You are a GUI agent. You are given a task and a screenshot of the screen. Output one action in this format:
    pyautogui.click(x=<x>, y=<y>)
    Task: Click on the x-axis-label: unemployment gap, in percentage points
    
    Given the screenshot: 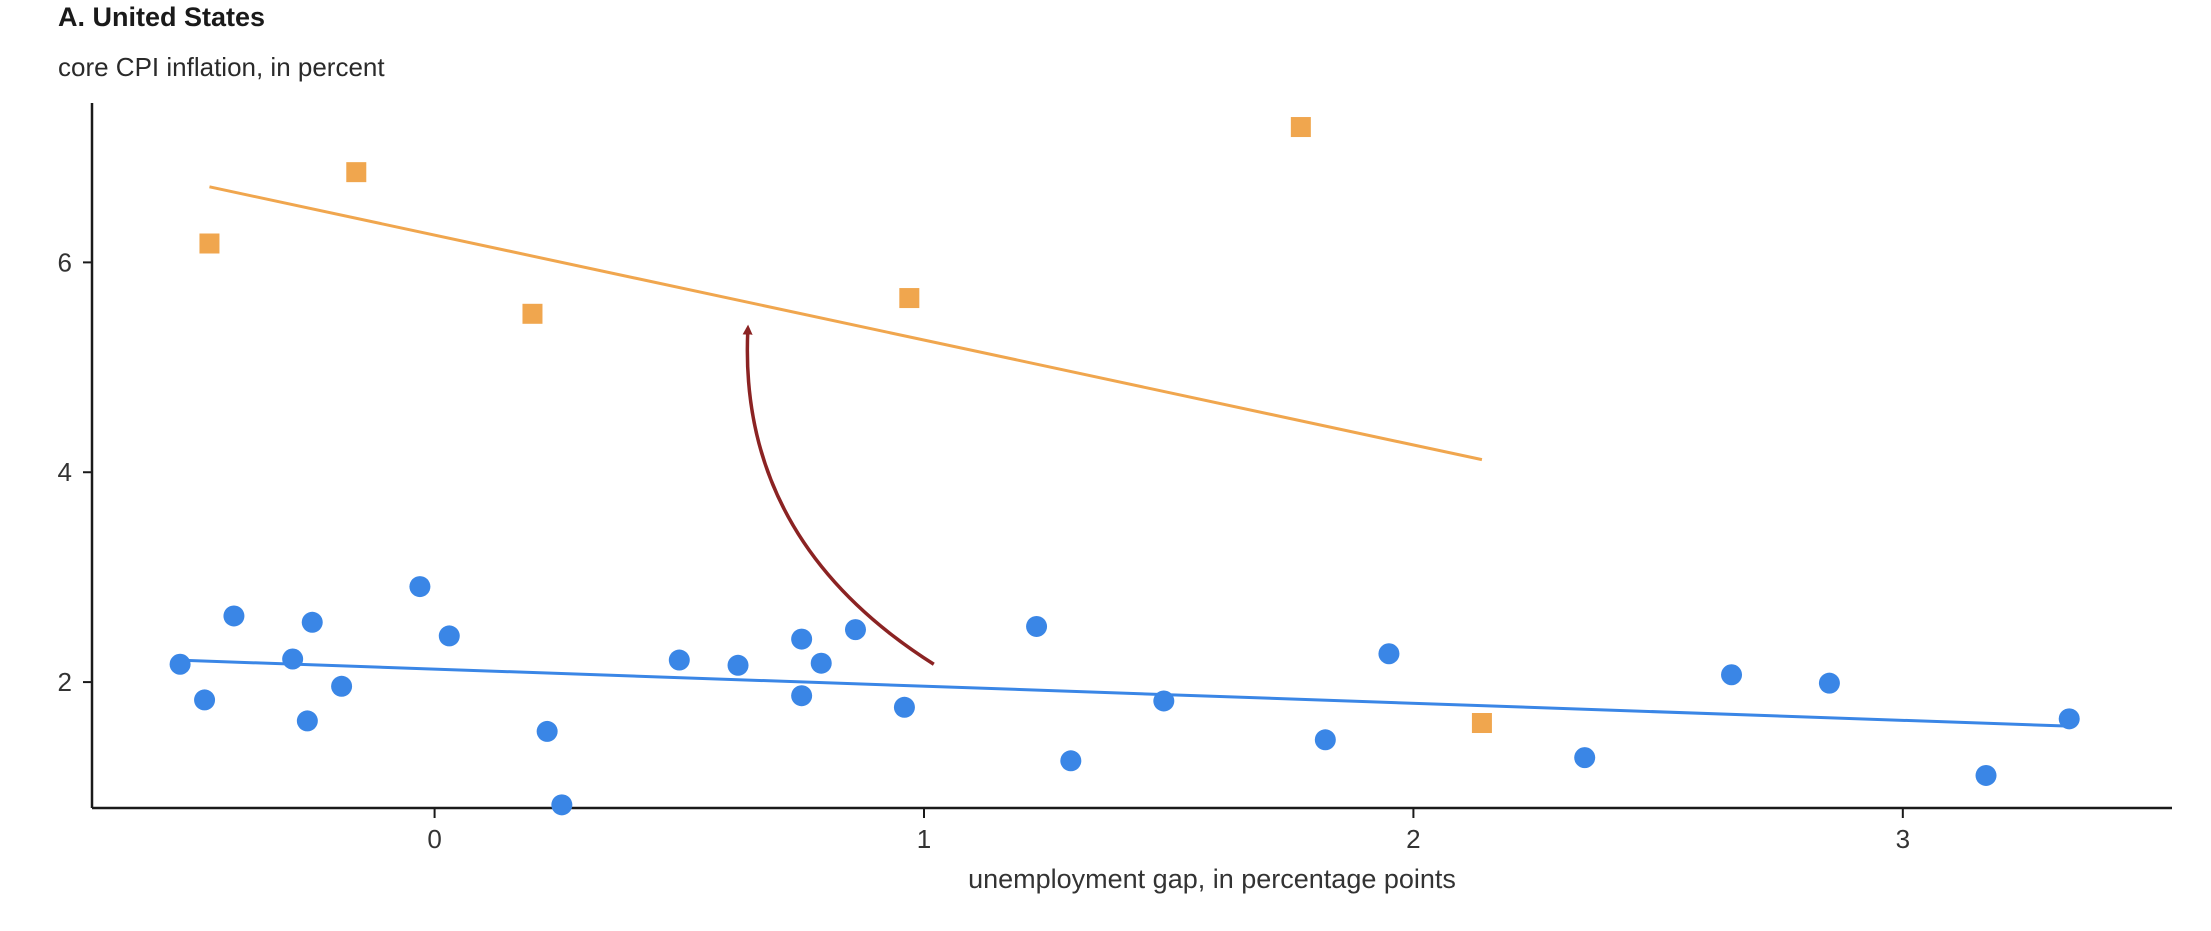 What is the action you would take?
    pyautogui.click(x=1212, y=879)
    